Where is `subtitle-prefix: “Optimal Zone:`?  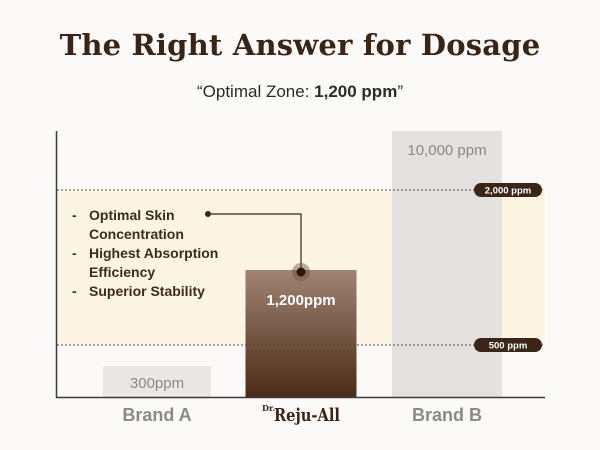 subtitle-prefix: “Optimal Zone: is located at coordinates (256, 91).